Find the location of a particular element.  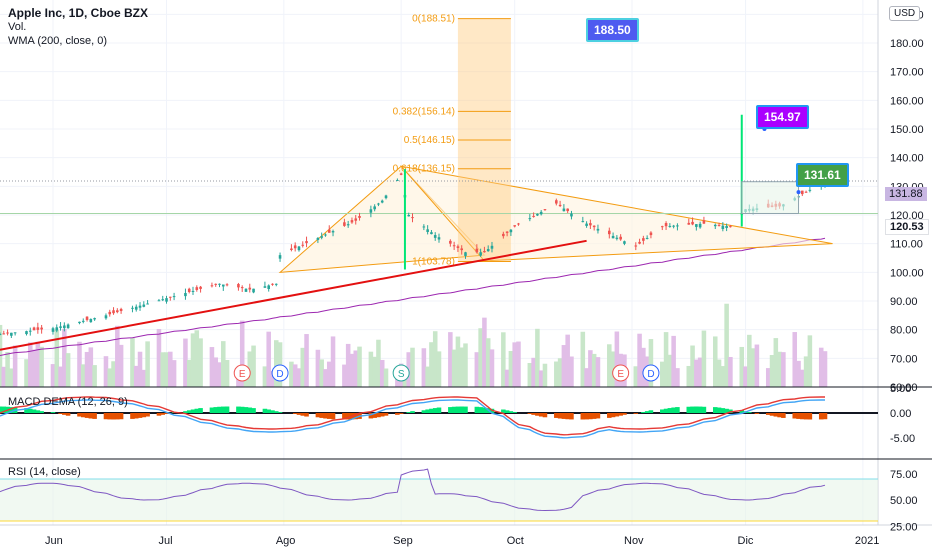

time-tick: 2021 is located at coordinates (867, 541).